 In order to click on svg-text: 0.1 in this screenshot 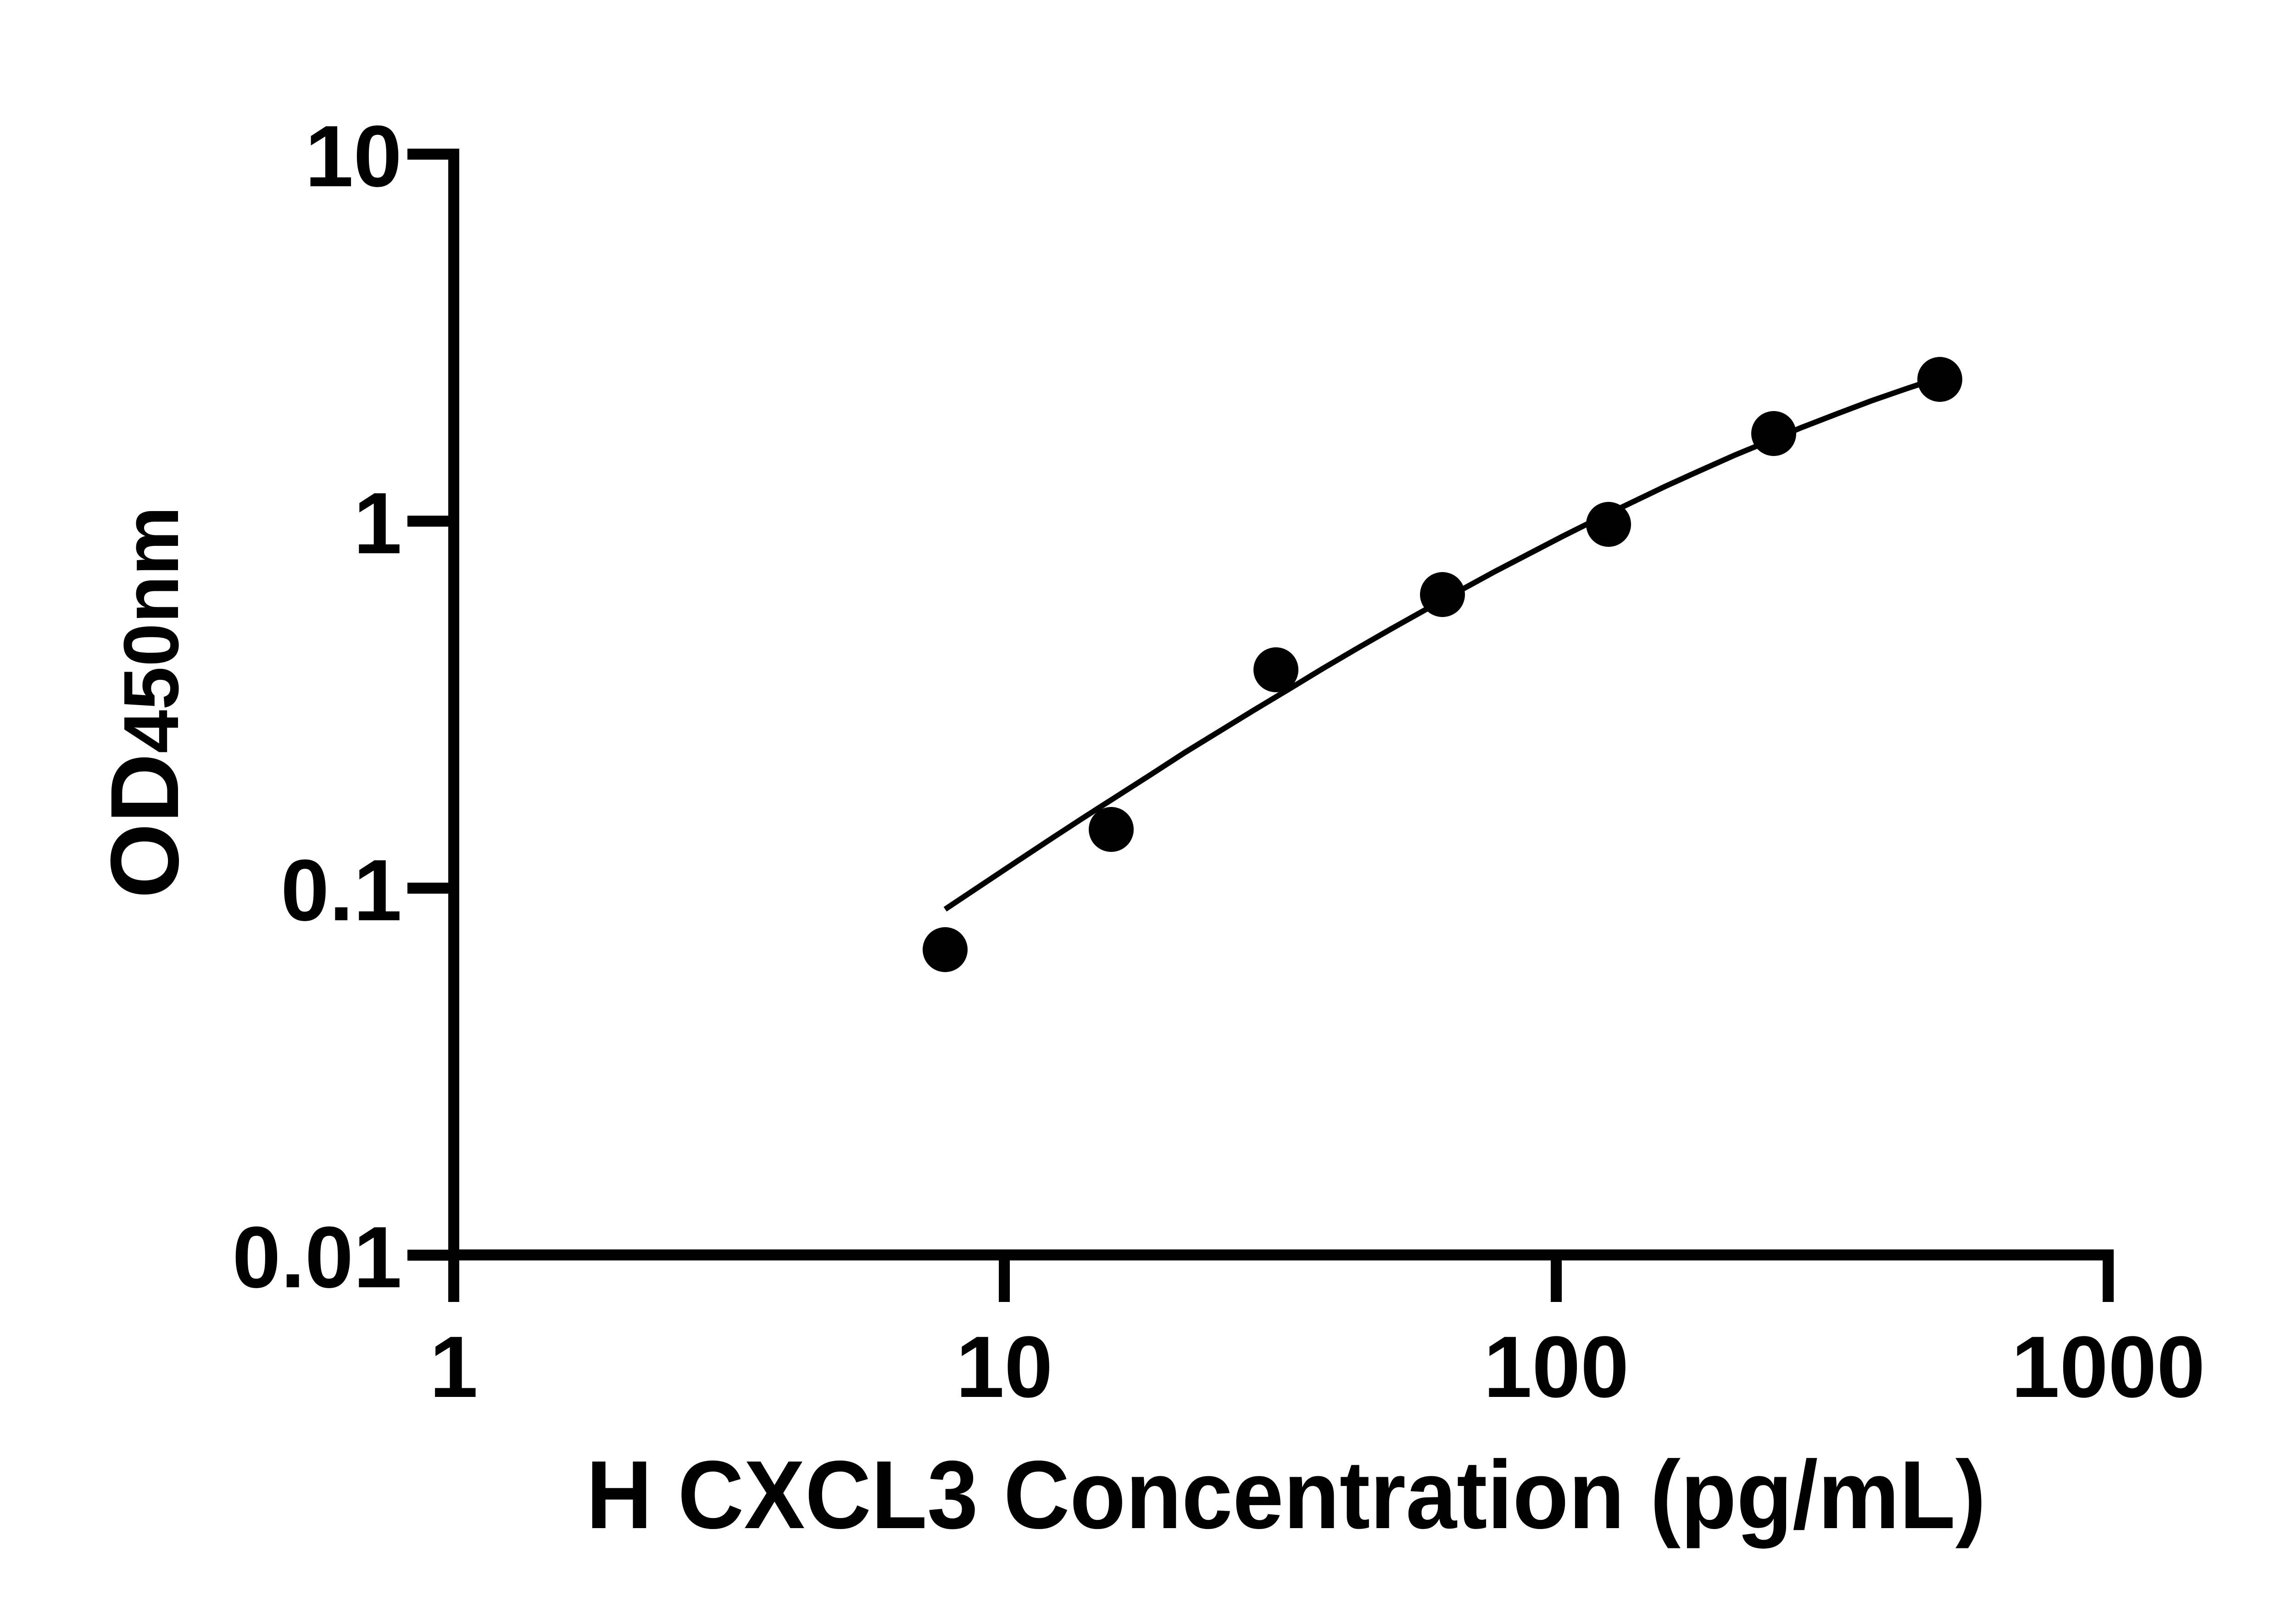, I will do `click(341, 890)`.